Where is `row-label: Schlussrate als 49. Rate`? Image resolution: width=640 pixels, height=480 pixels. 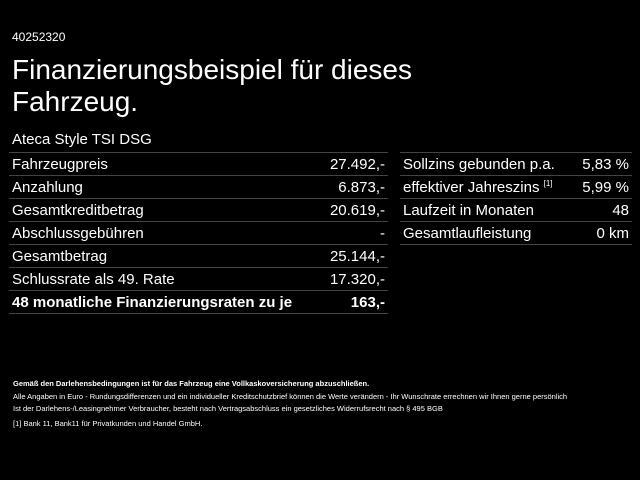
row-label: Schlussrate als 49. Rate is located at coordinates (93, 279).